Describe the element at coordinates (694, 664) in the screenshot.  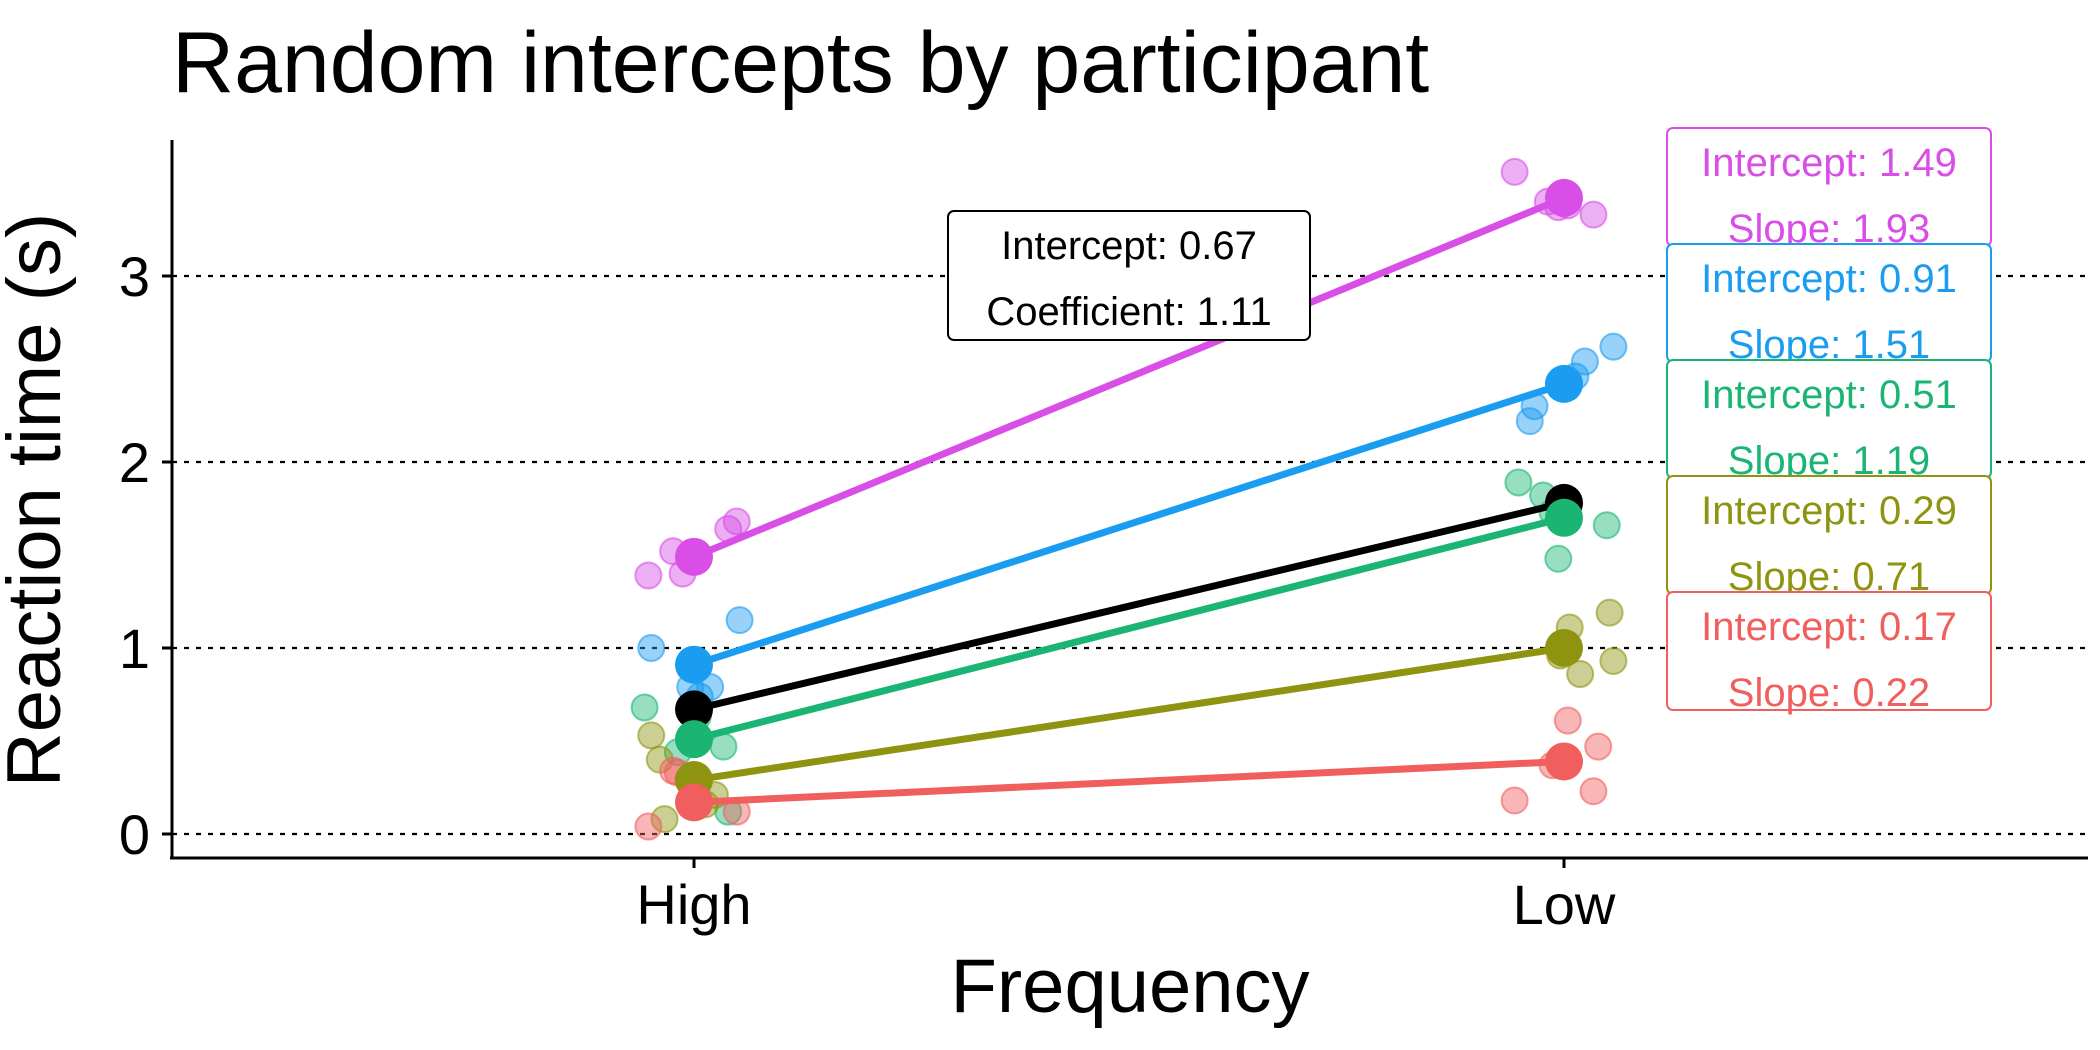
I see `series-1-mean-high` at that location.